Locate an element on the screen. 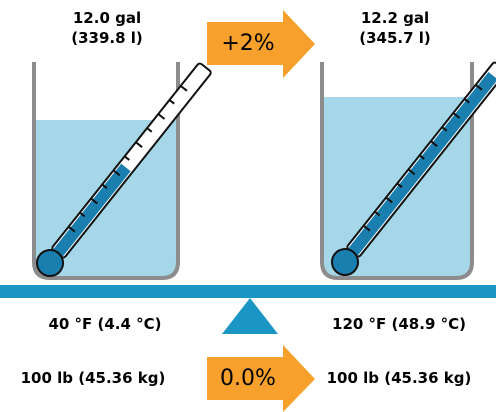 This screenshot has height=412, width=496. right-weight: 100 lb (45.36 kg) is located at coordinates (399, 378).